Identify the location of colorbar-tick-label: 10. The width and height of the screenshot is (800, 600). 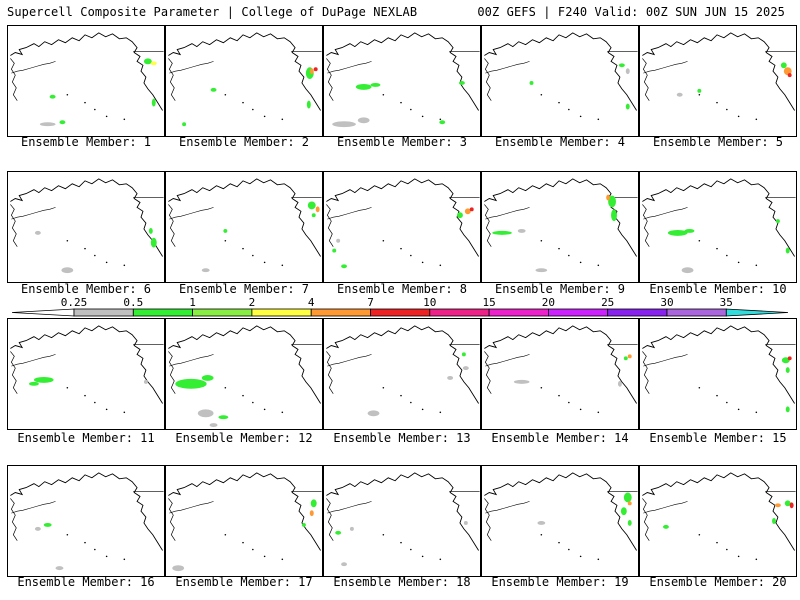
(429, 302).